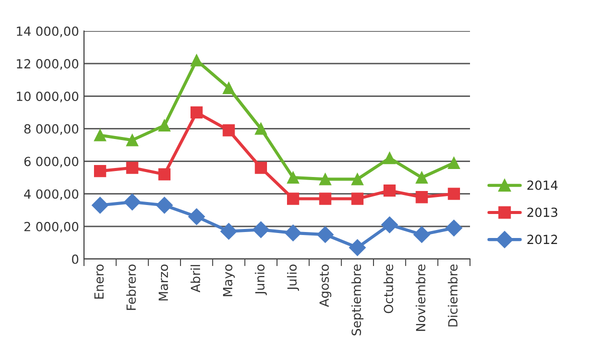 The width and height of the screenshot is (590, 344). Describe the element at coordinates (195, 278) in the screenshot. I see `x-tick-label: Abril` at that location.